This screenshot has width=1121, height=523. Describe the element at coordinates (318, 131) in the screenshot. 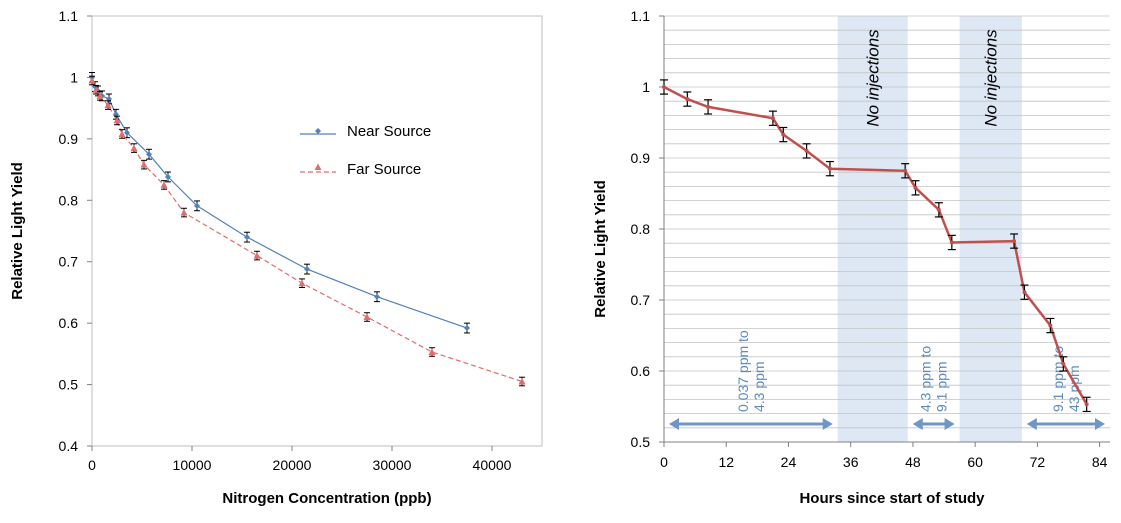

I see `legend-near-marker` at that location.